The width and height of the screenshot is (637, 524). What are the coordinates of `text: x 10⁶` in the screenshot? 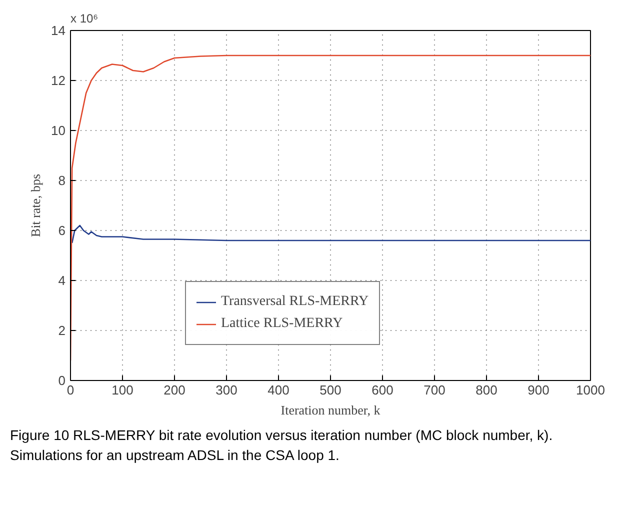 It's located at (84, 19).